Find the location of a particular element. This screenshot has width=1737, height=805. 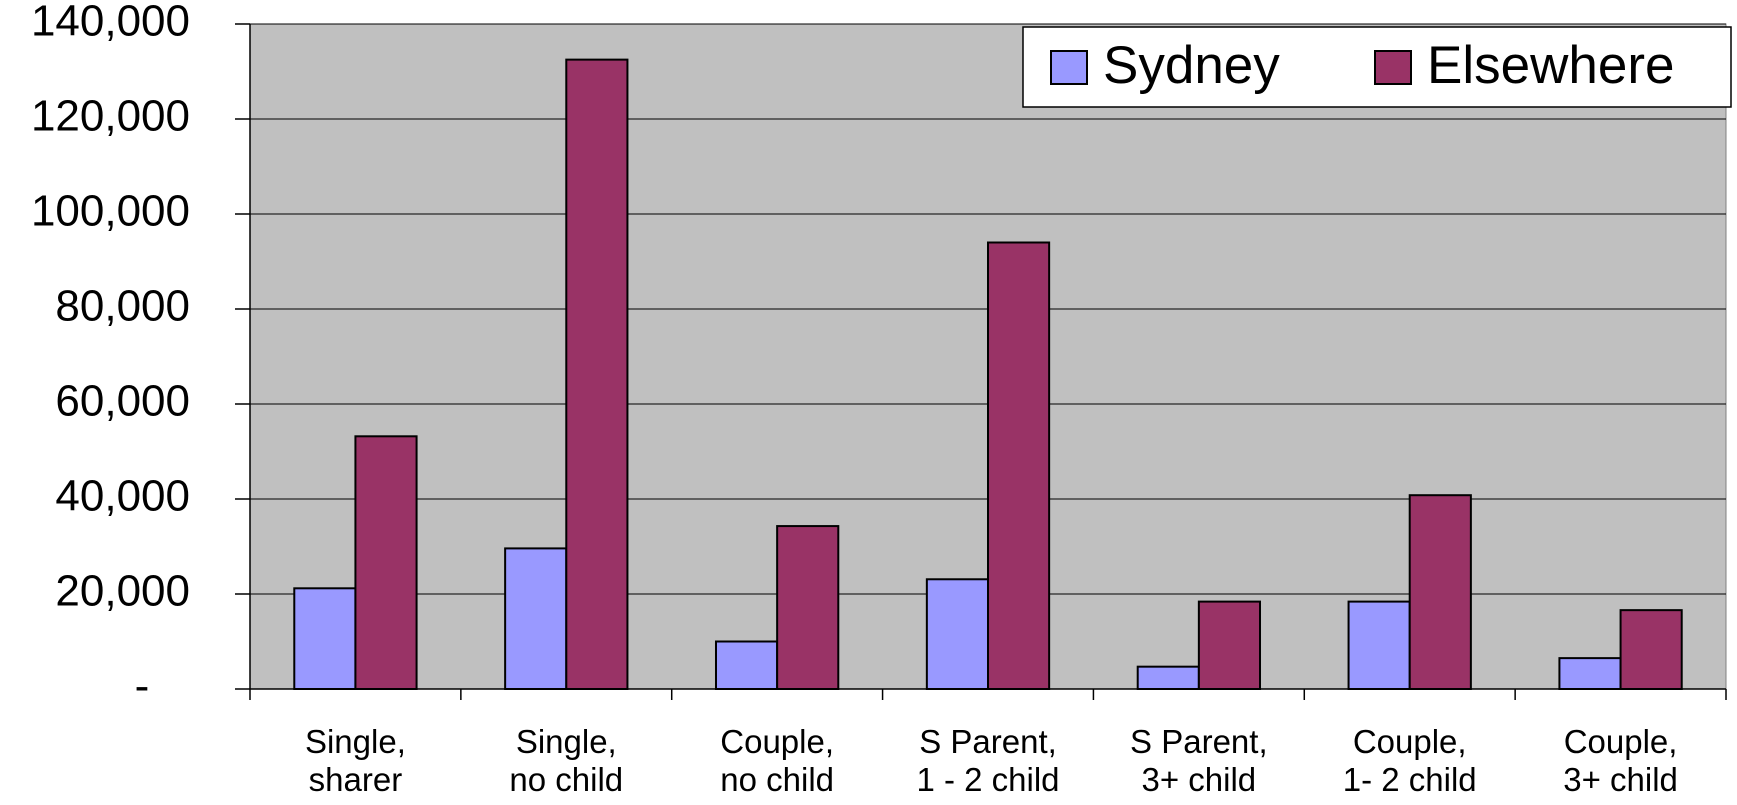

y-tick-label: 60,000 is located at coordinates (122, 401).